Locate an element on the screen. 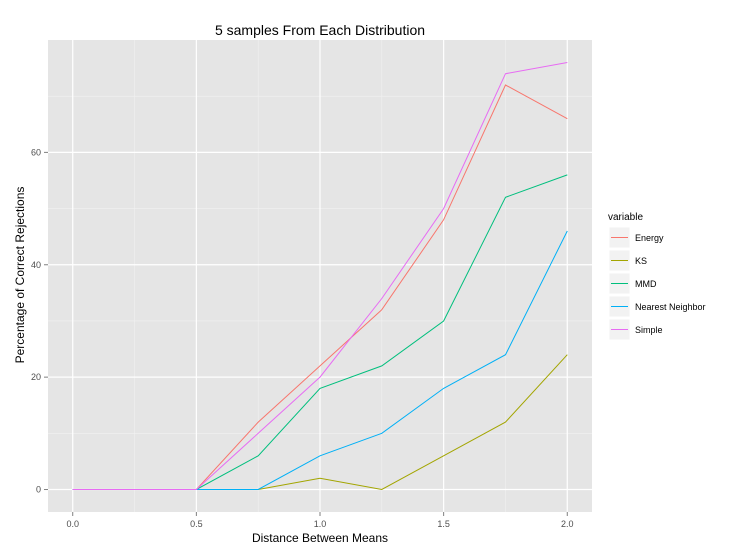 This screenshot has width=752, height=557. y-tick-label: 40 is located at coordinates (36, 265).